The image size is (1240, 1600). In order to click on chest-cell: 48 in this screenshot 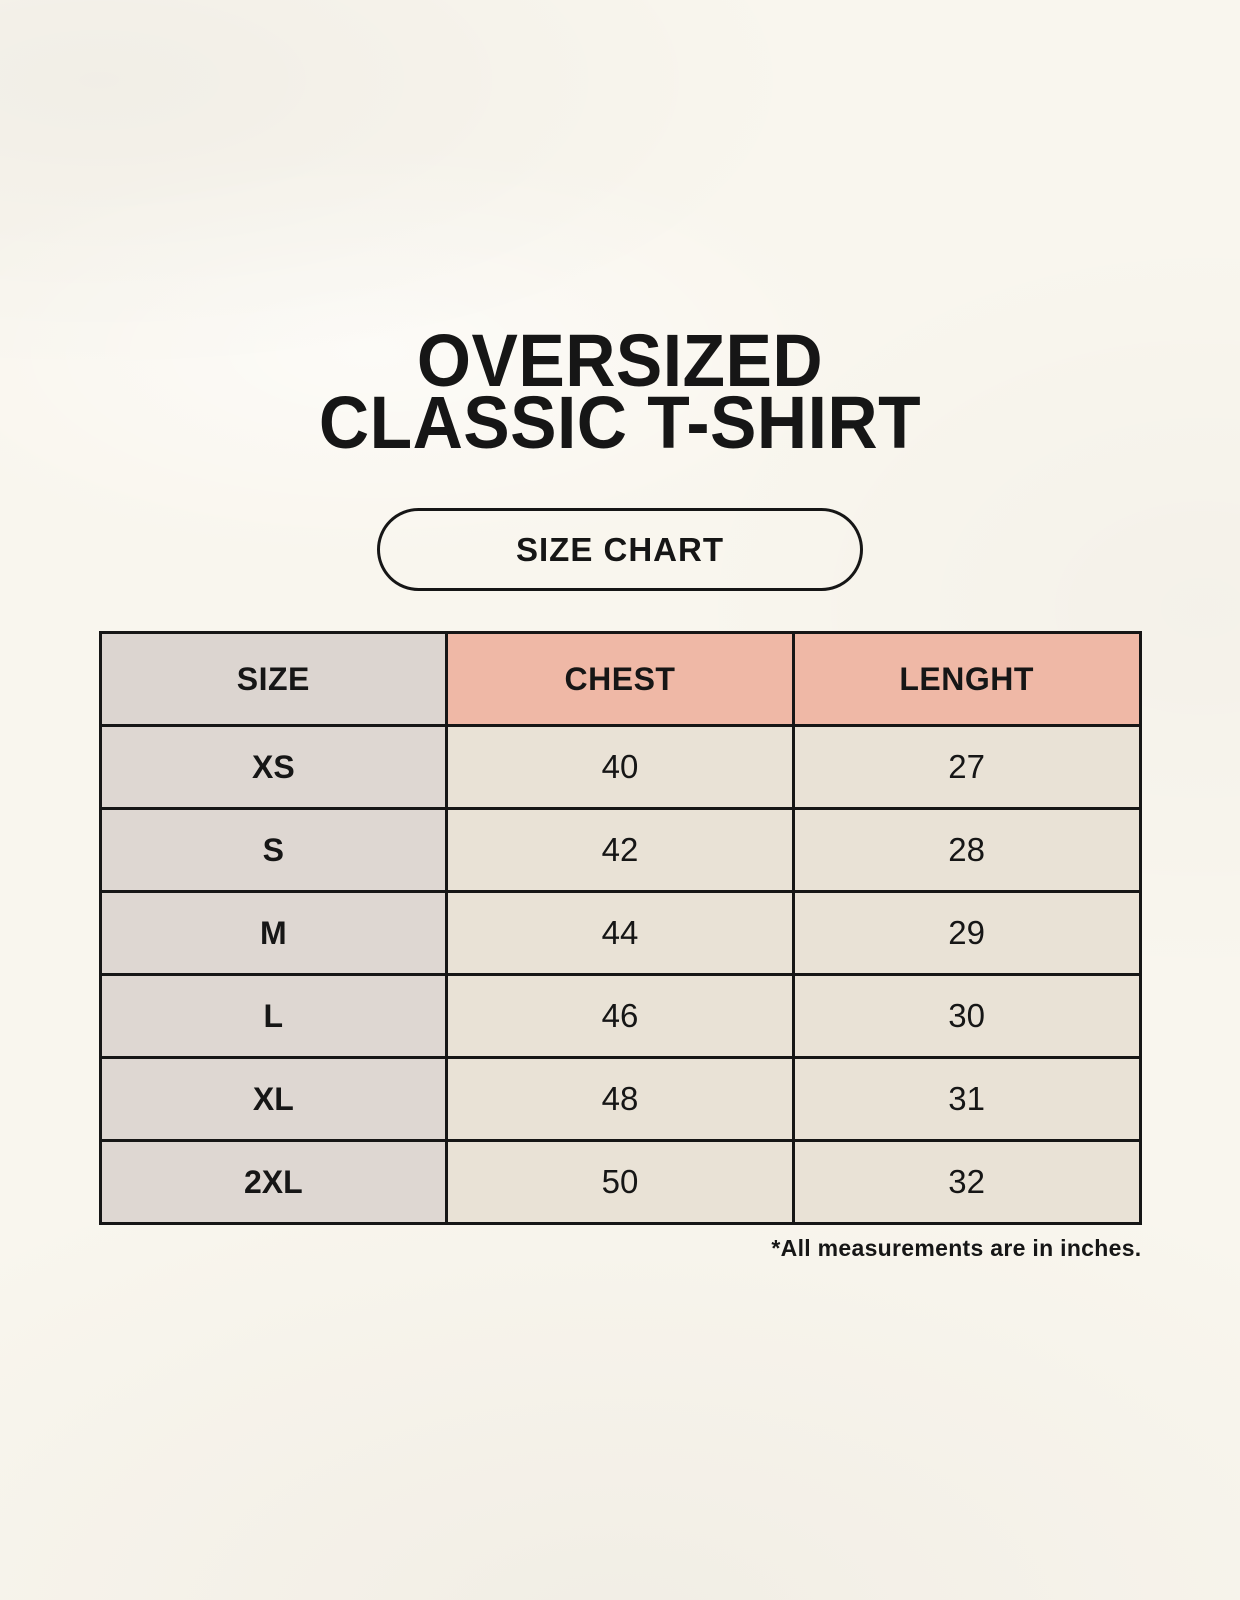, I will do `click(620, 1099)`.